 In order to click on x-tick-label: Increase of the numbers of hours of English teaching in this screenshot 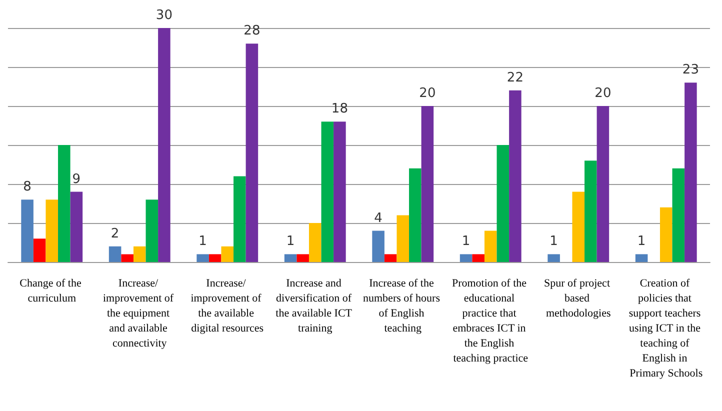, I will do `click(403, 306)`.